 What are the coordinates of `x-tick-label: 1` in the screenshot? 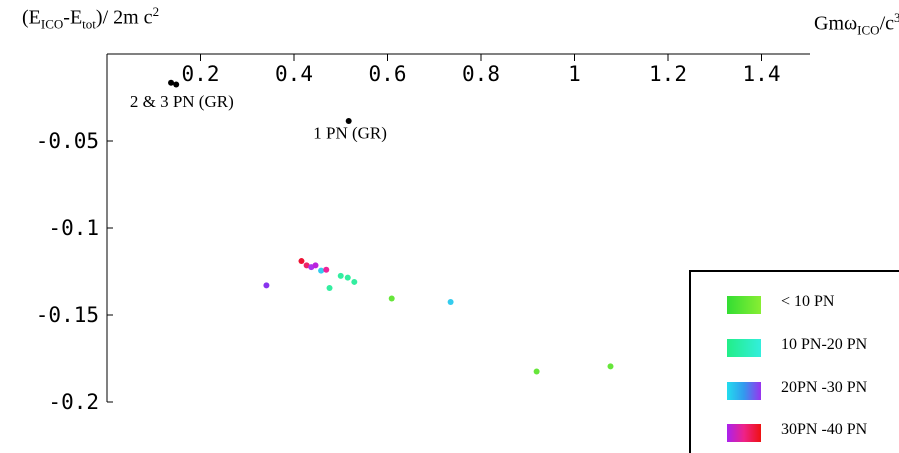 It's located at (574, 74).